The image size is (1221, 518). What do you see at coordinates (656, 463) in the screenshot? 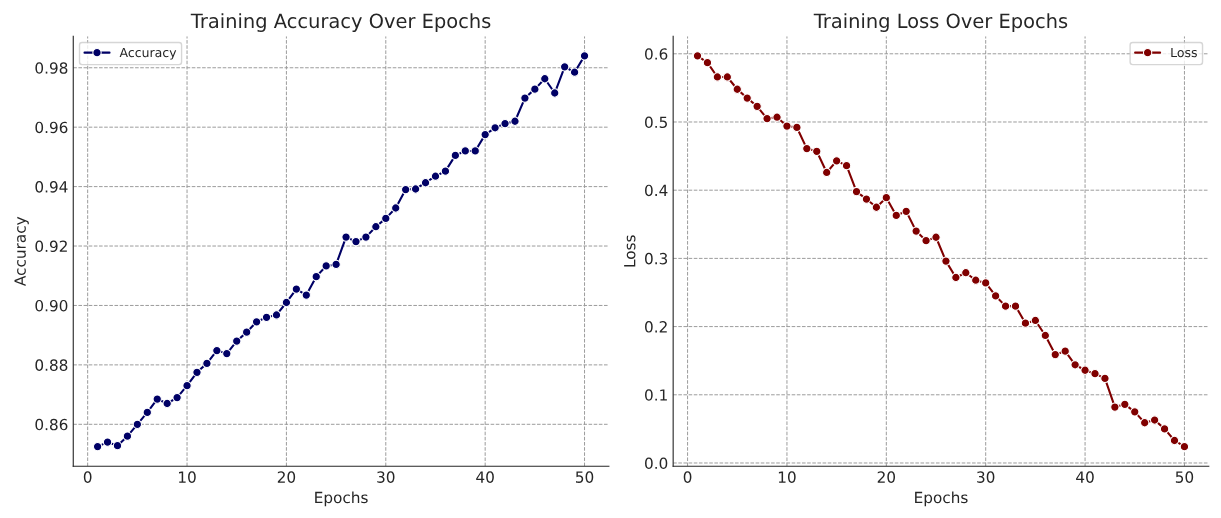
I see `y-tick-label: 0.0` at bounding box center [656, 463].